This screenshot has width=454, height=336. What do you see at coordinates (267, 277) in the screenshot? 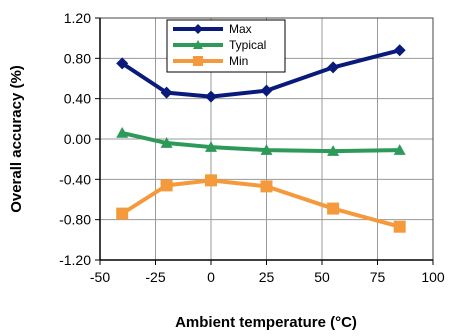
I see `x-tick-label: 25` at bounding box center [267, 277].